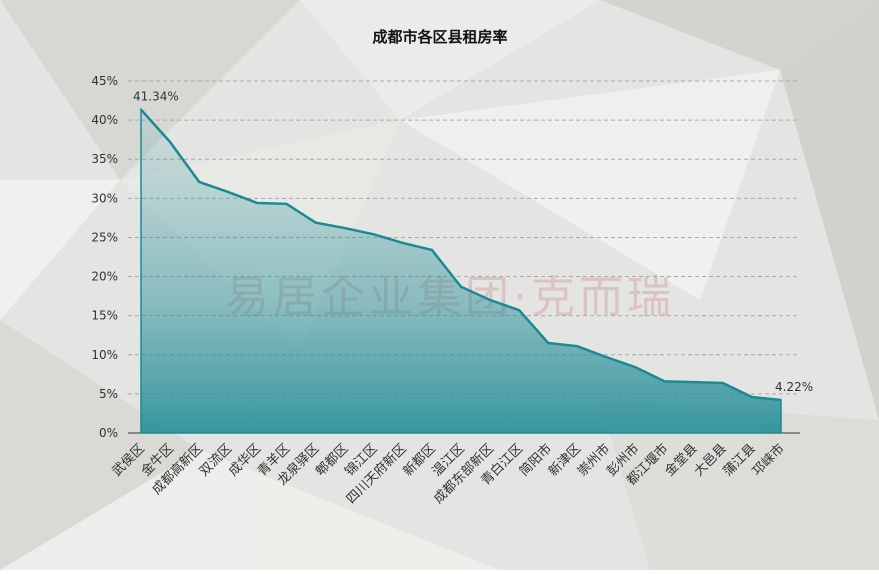  I want to click on data-label: 41.34%, so click(156, 97).